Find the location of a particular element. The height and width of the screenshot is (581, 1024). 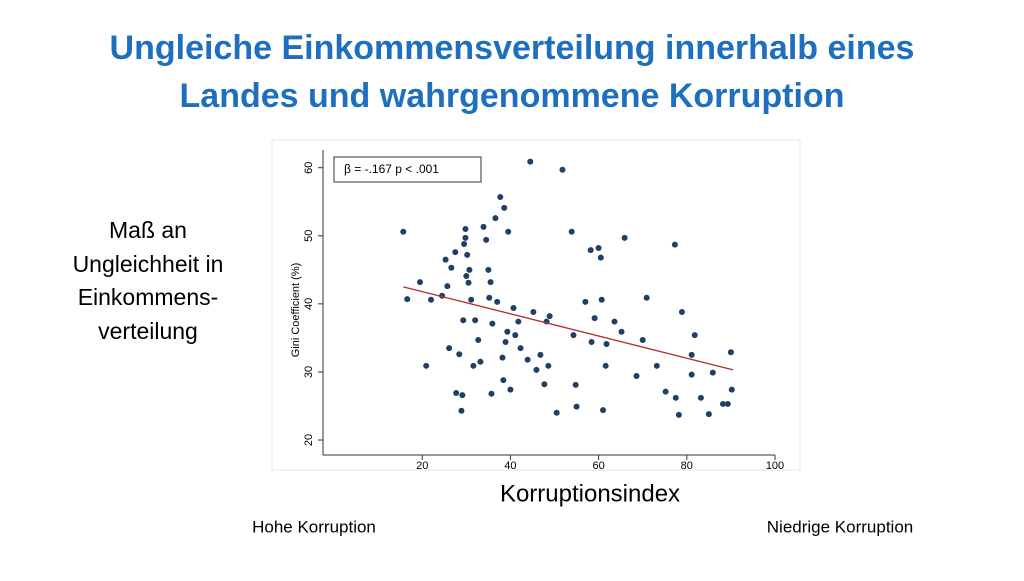

fit-line is located at coordinates (568, 328).